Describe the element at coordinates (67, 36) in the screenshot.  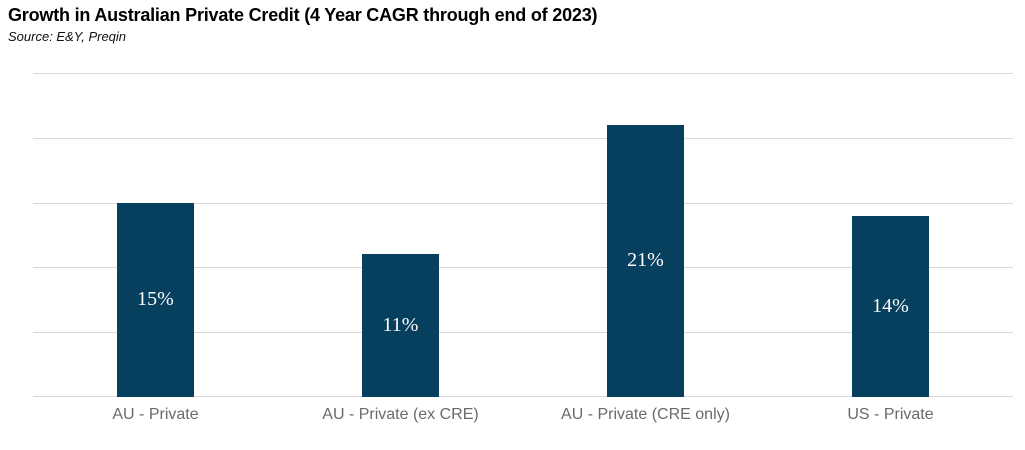
I see `source-note: Source: E&Y, Preqin` at that location.